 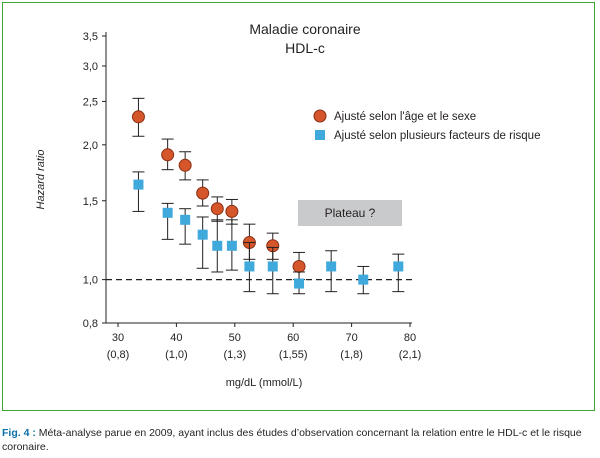 I want to click on legend-marker-circle, so click(x=320, y=116).